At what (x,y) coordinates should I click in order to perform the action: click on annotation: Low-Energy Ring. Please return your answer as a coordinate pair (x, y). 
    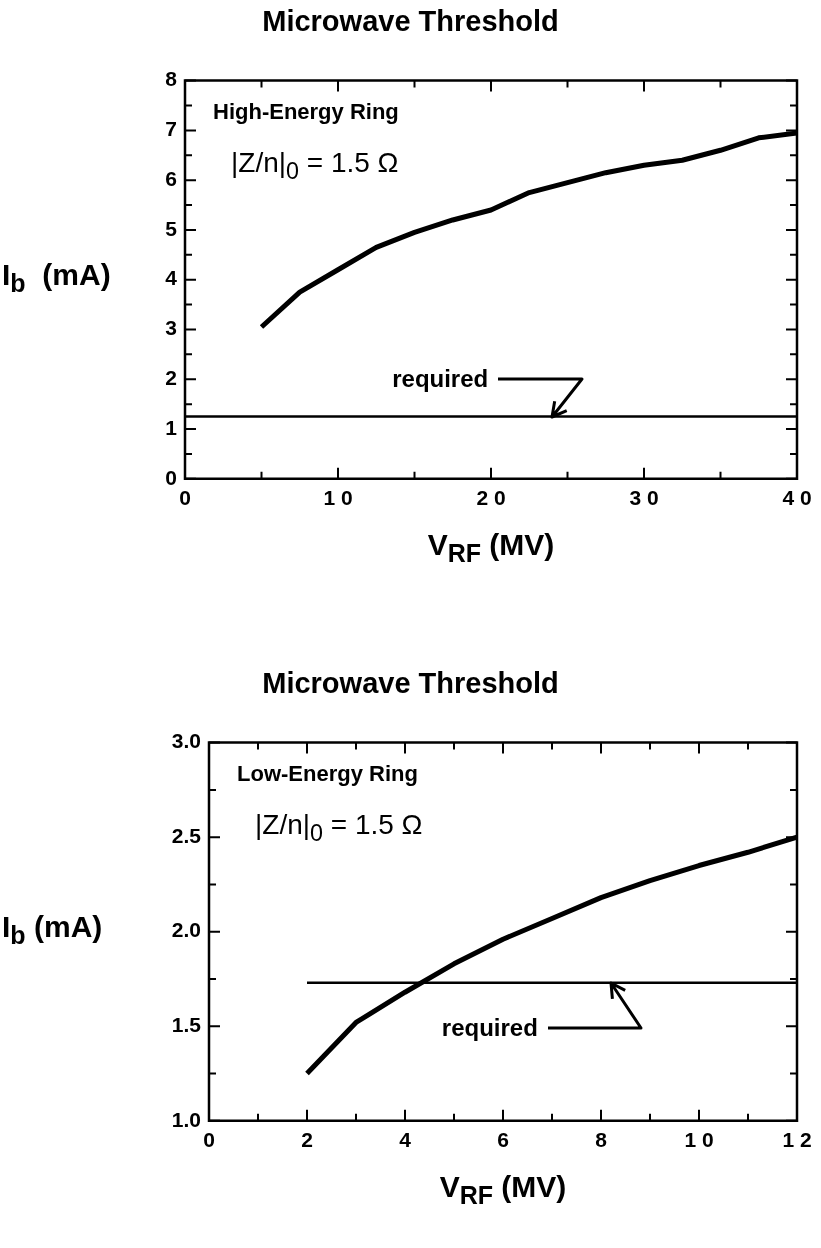
    Looking at the image, I should click on (327, 773).